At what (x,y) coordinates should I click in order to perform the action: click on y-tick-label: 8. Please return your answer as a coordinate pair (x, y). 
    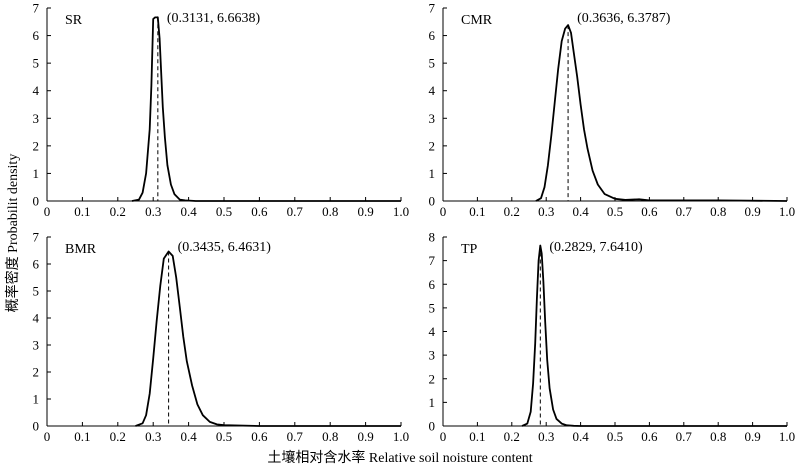
    Looking at the image, I should click on (432, 237).